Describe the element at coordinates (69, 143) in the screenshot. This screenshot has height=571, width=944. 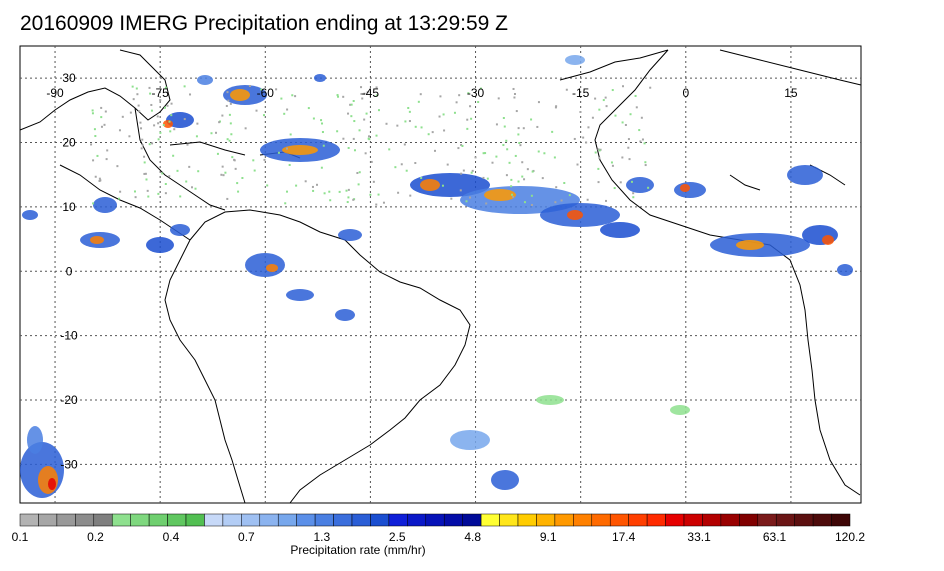
I see `lat-label: 20` at that location.